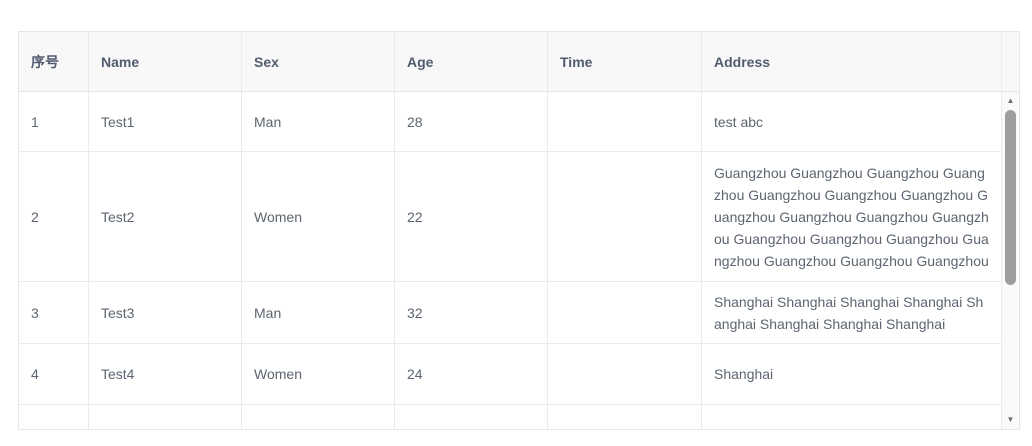  What do you see at coordinates (852, 61) in the screenshot?
I see `header-cell-address: Address` at bounding box center [852, 61].